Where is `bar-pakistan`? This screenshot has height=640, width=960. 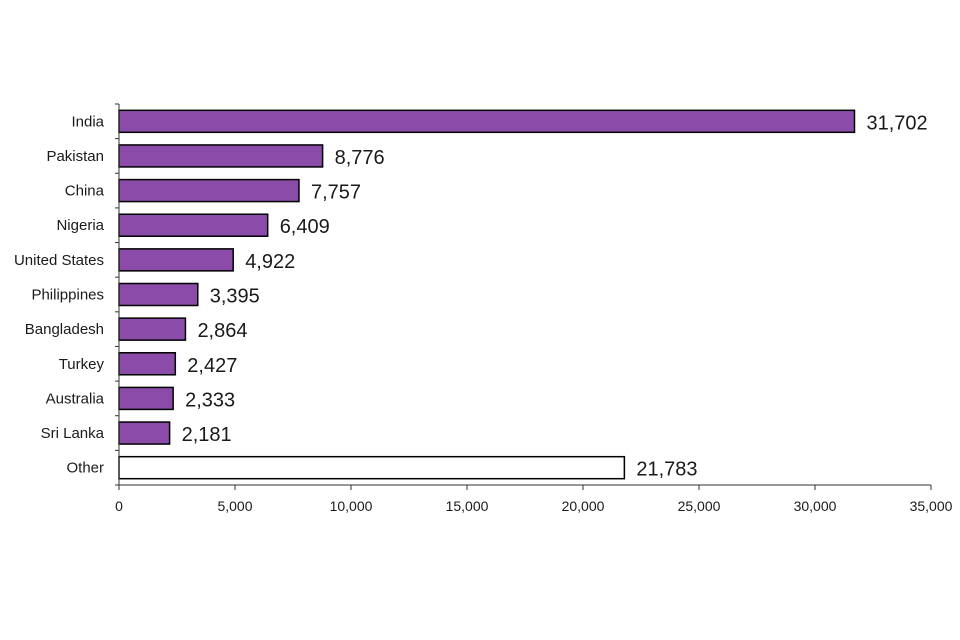 bar-pakistan is located at coordinates (221, 156).